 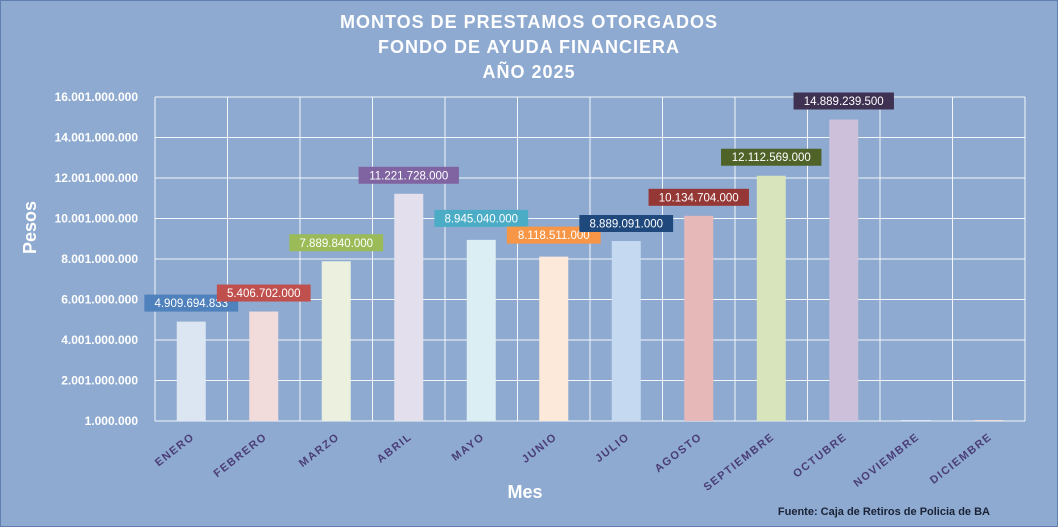 What do you see at coordinates (883, 512) in the screenshot?
I see `source-note: Fuente: Caja de Retiros de Policia de BA` at bounding box center [883, 512].